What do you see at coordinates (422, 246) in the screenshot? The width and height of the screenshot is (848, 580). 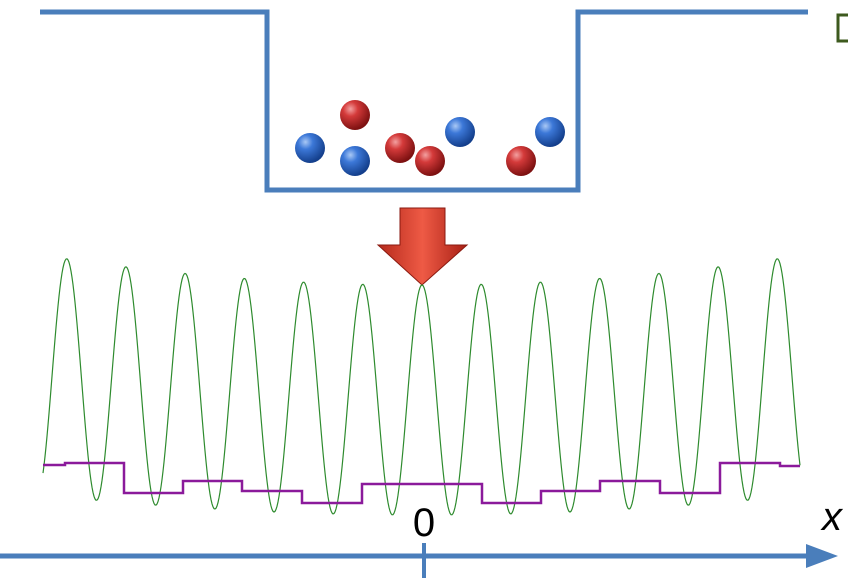 I see `transfer-arrow` at bounding box center [422, 246].